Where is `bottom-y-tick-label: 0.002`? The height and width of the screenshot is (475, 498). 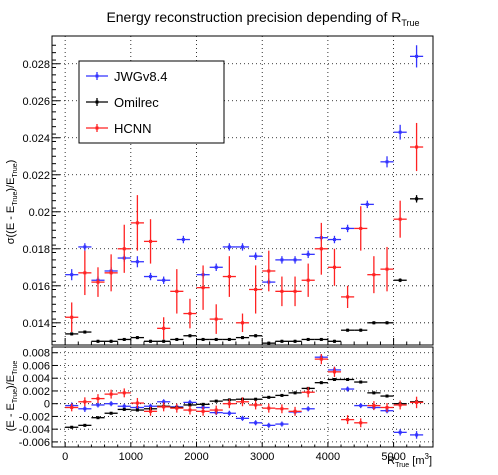
bottom-y-tick-label: 0.002 is located at coordinates (36, 392).